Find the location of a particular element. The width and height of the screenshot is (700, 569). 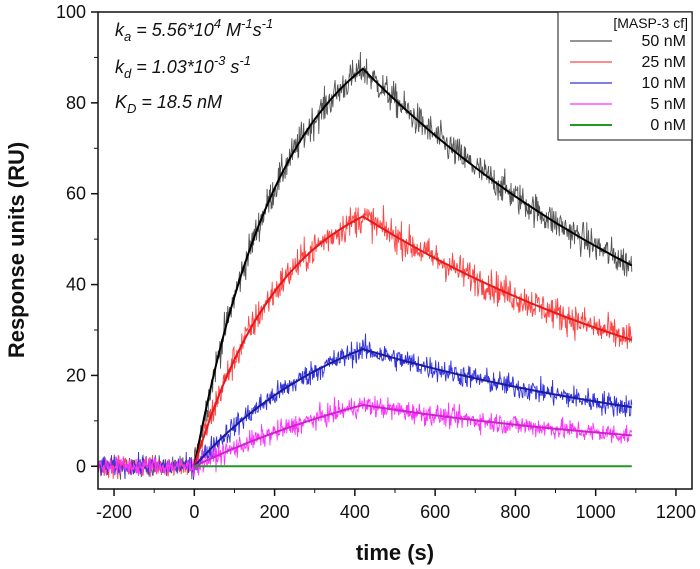

x-tick-label-800: 800 is located at coordinates (515, 512).